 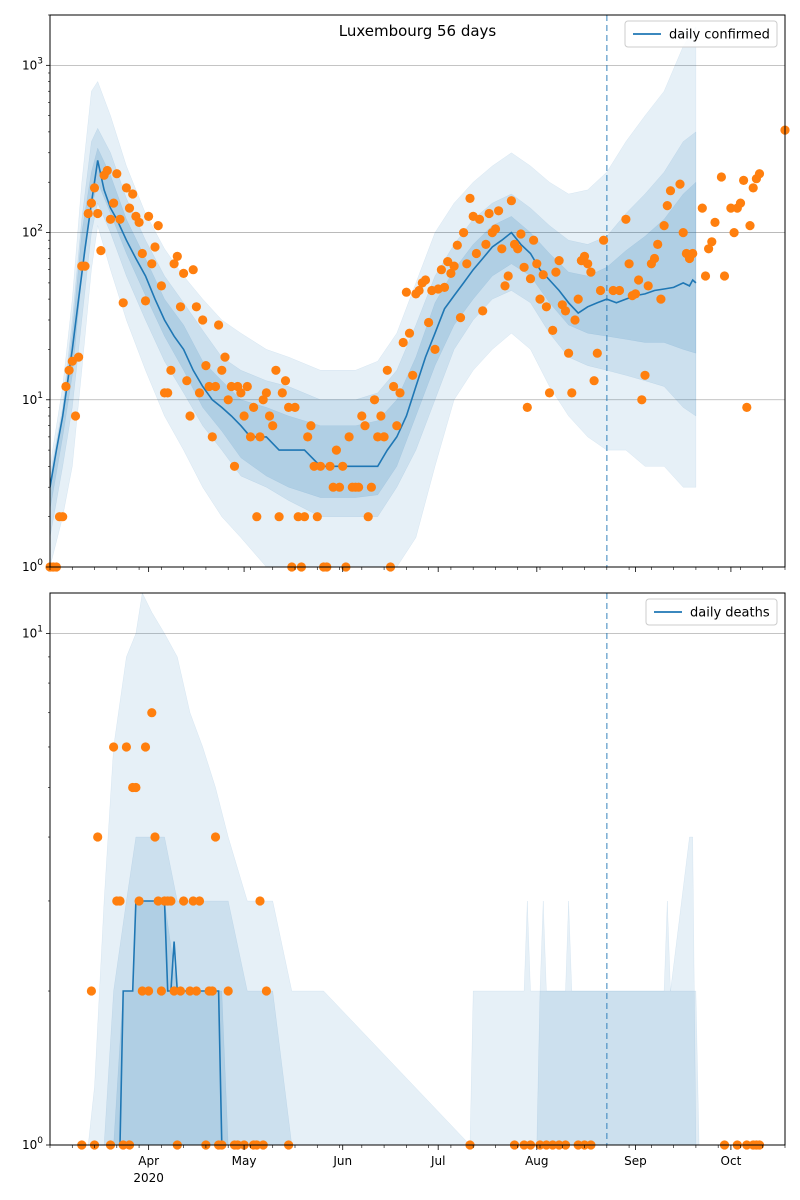 I want to click on x-tick-label: Oct, so click(x=731, y=1161).